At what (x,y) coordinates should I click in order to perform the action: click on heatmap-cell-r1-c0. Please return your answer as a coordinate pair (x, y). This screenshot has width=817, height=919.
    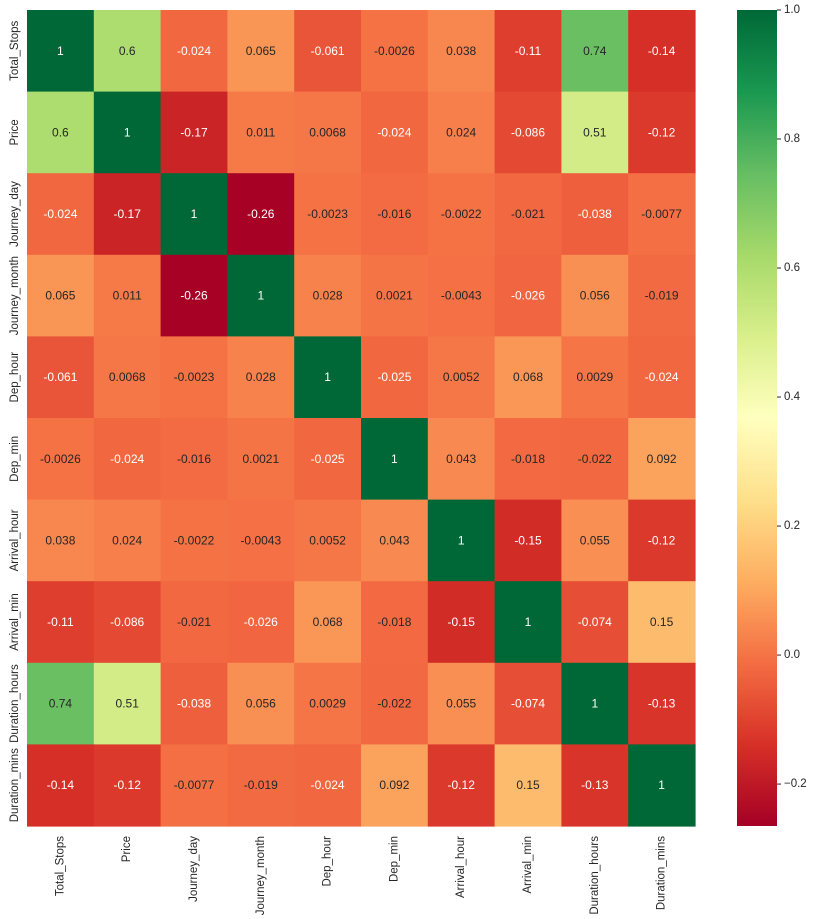
    Looking at the image, I should click on (61, 132).